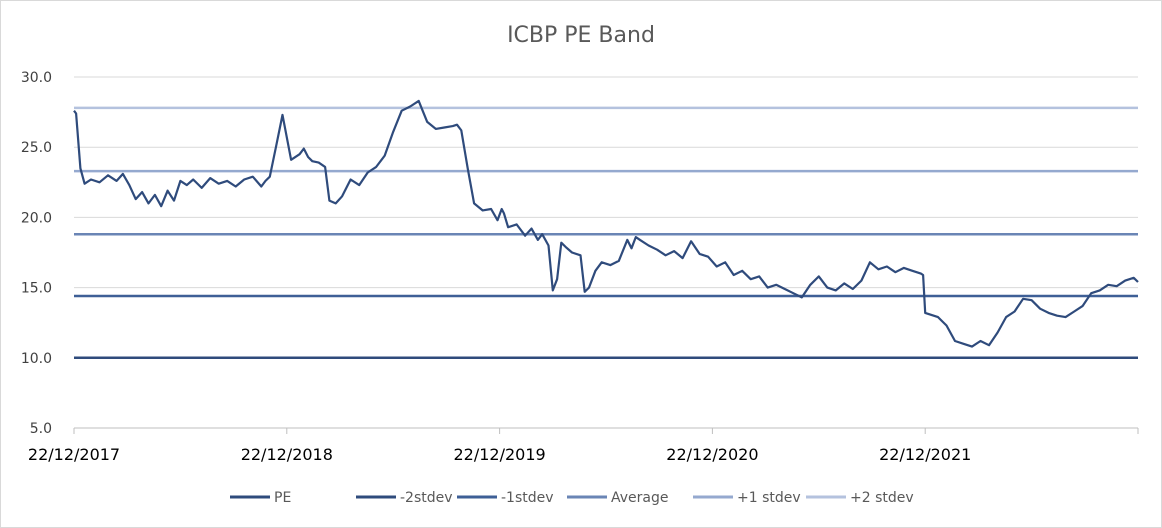  Describe the element at coordinates (74, 454) in the screenshot. I see `x-tick-label: 22/12/2017` at that location.